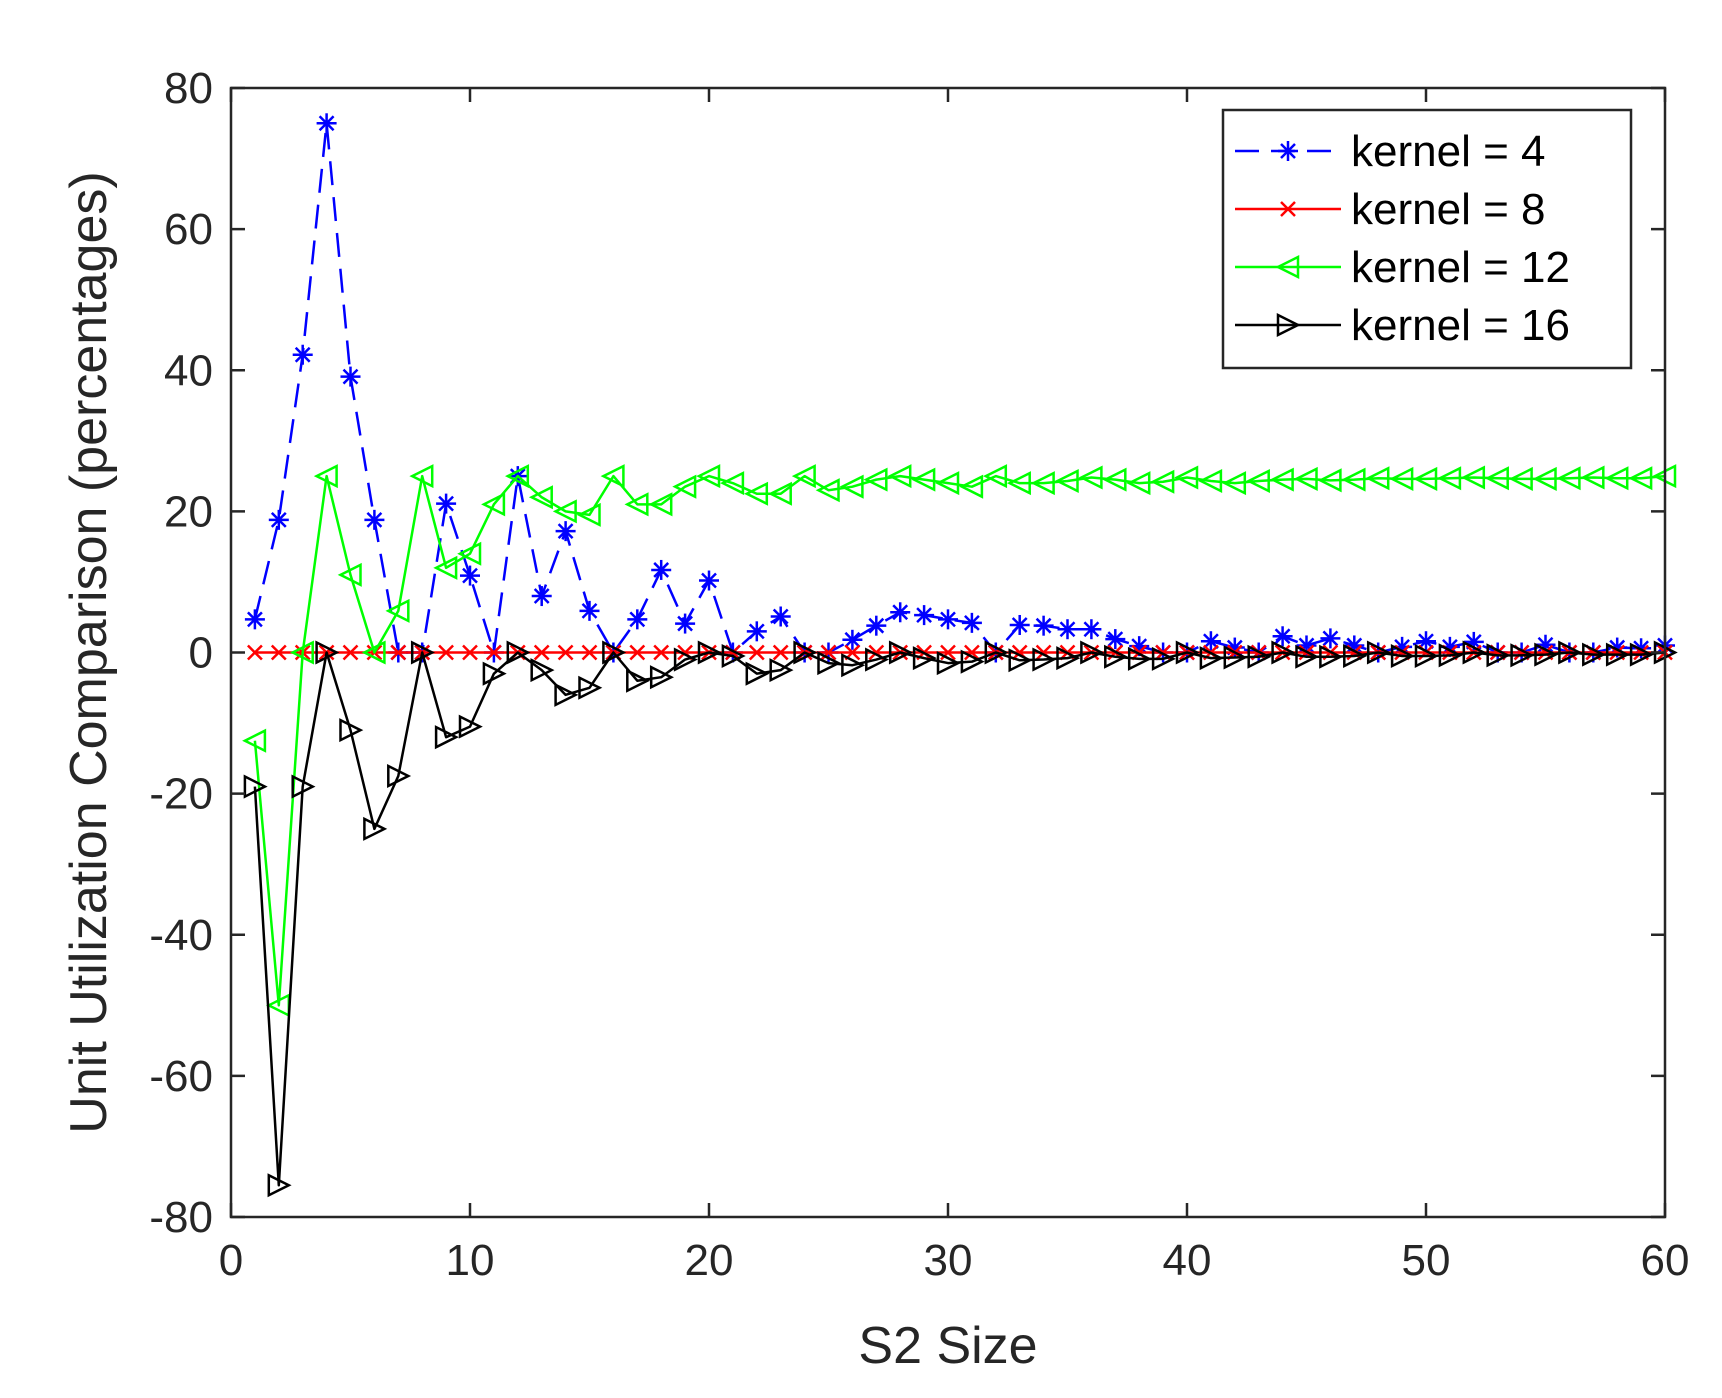  Describe the element at coordinates (1448, 151) in the screenshot. I see `legend-label: kernel = 4` at that location.